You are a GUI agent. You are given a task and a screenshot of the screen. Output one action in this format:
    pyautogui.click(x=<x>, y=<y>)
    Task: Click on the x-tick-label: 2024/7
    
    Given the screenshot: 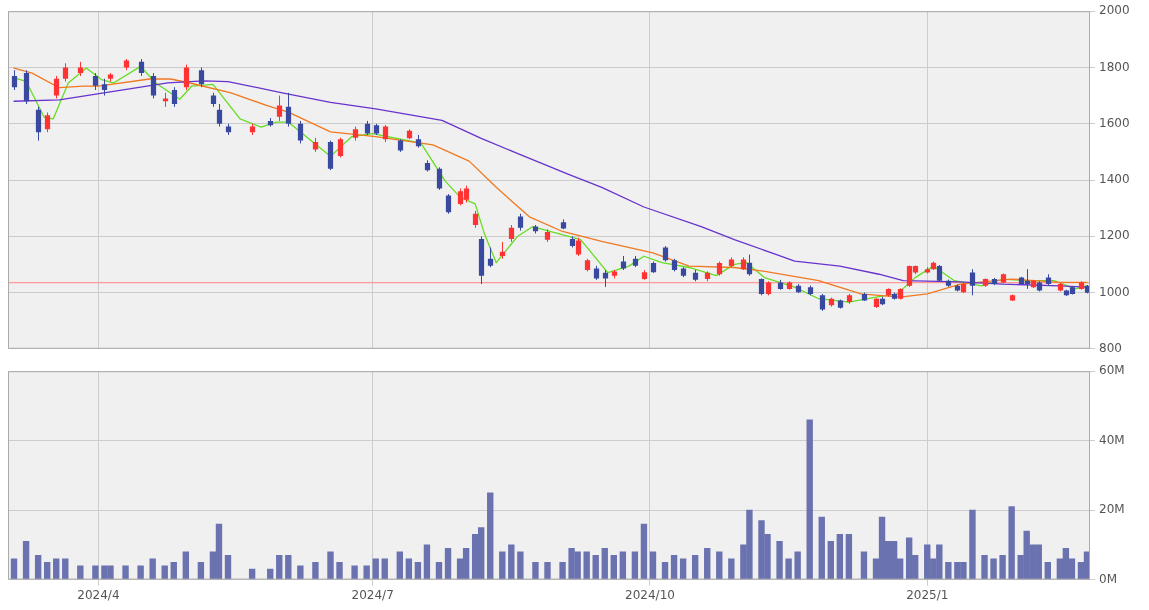 What is the action you would take?
    pyautogui.click(x=372, y=594)
    